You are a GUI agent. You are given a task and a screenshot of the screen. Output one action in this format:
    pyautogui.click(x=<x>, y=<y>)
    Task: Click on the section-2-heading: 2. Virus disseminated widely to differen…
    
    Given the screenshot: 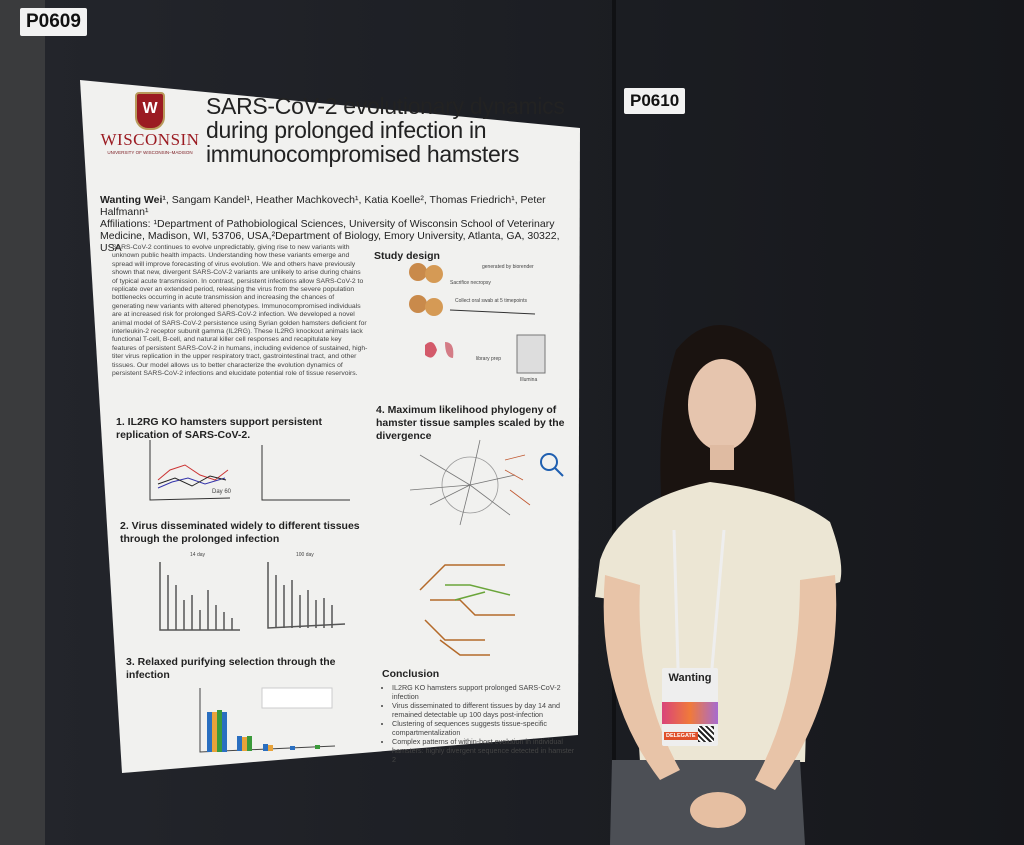 What is the action you would take?
    pyautogui.click(x=240, y=532)
    